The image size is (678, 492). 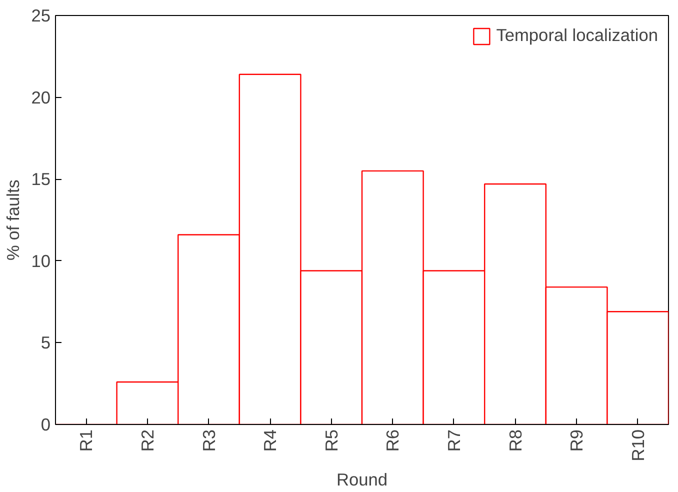 What do you see at coordinates (147, 440) in the screenshot?
I see `x-tick-label: R2` at bounding box center [147, 440].